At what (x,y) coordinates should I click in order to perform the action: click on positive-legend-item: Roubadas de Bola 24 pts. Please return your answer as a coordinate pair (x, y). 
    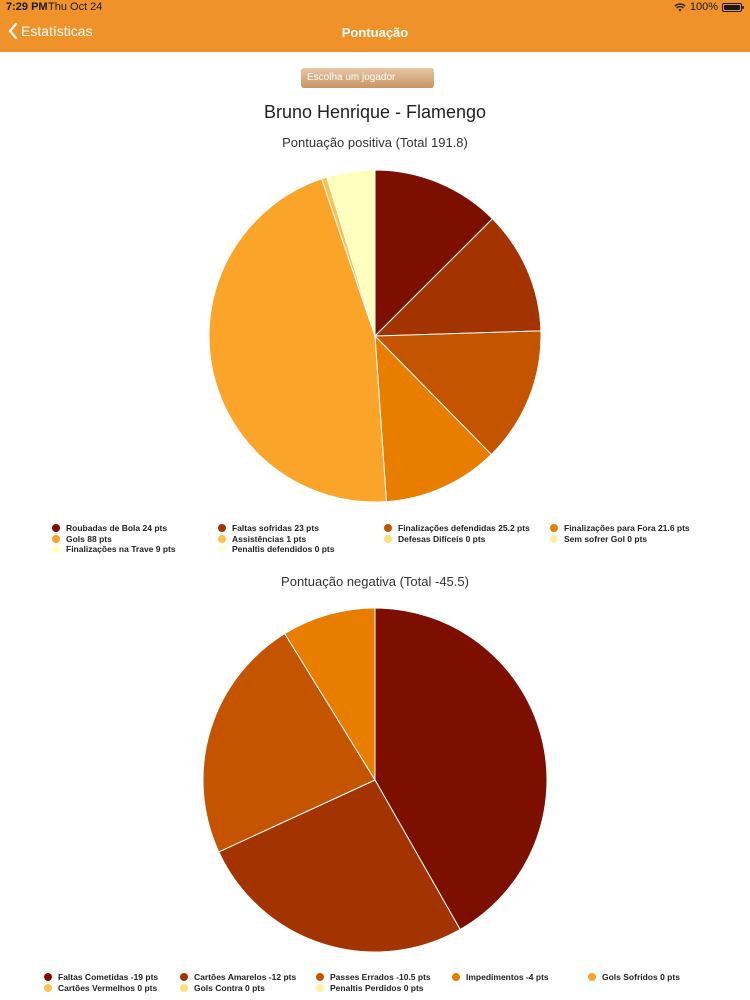
    Looking at the image, I should click on (109, 528).